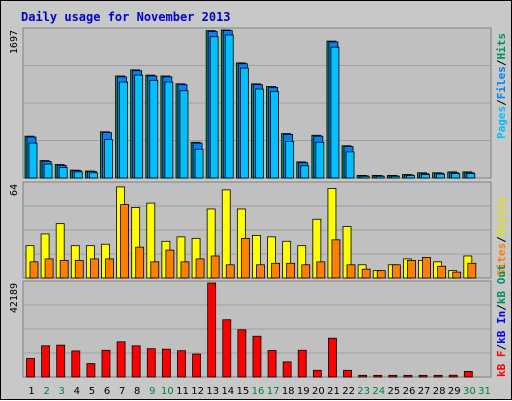  I want to click on x-tick-label: 12, so click(197, 391).